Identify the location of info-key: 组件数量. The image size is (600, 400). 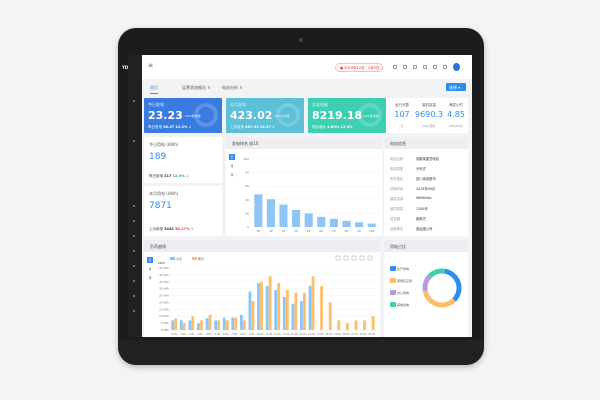
(397, 209).